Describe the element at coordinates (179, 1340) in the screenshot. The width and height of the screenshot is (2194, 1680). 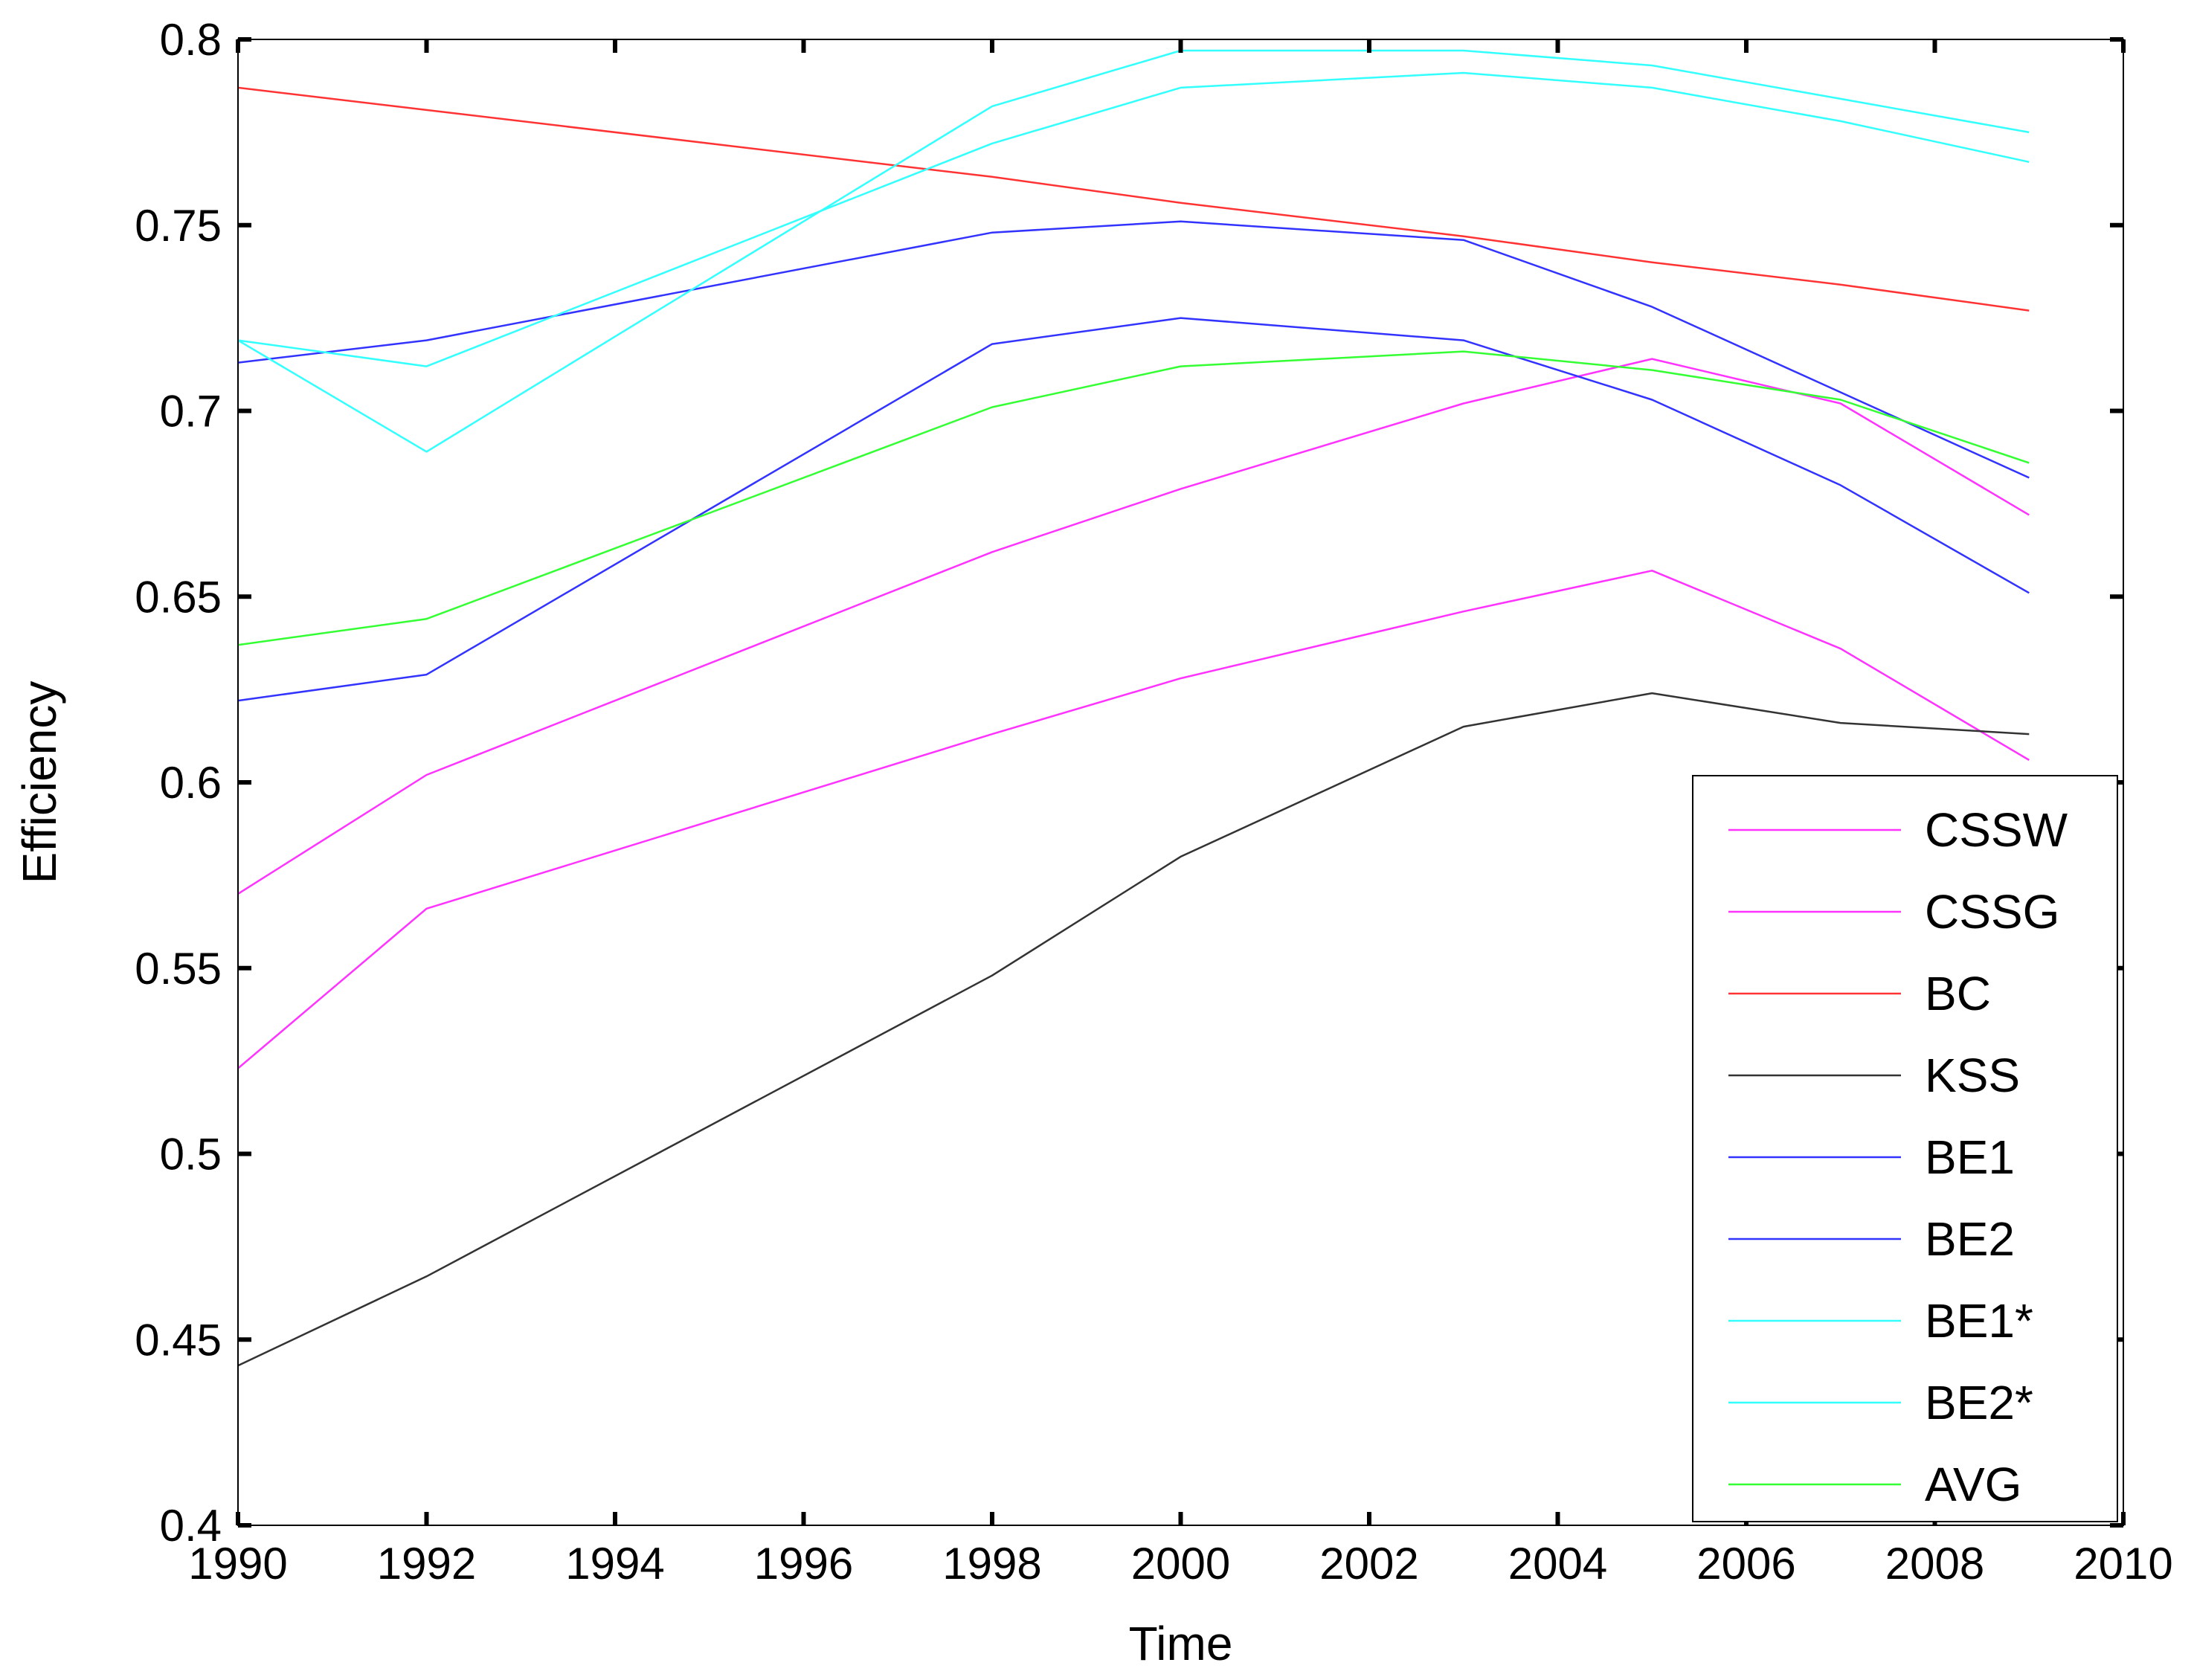
I see `y-tick-label: 0.45` at that location.